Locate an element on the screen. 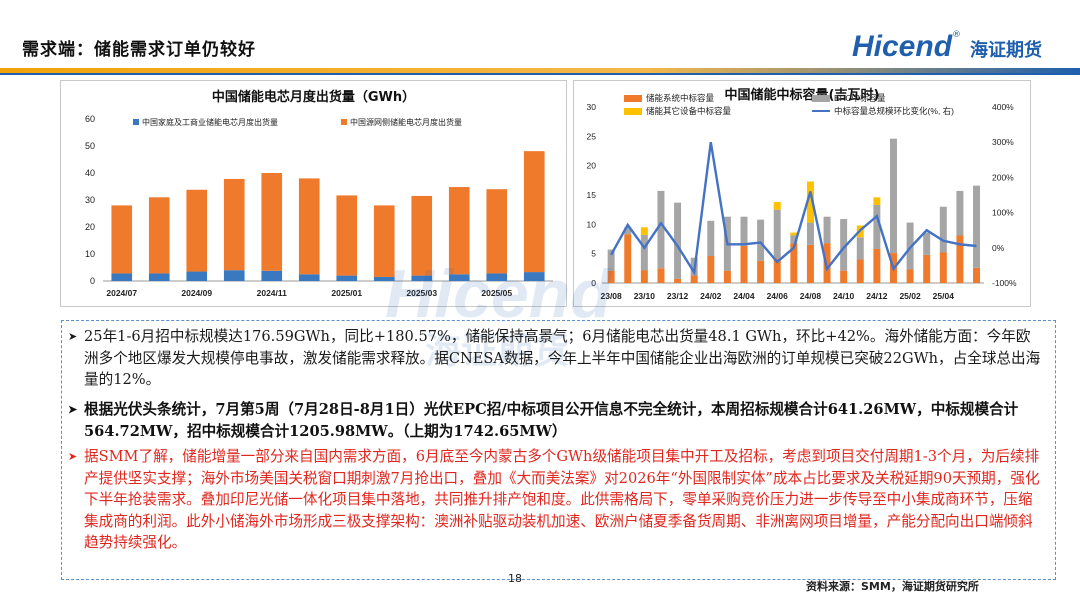 This screenshot has width=1080, height=607. source-note: 资料来源：SMM，海证期货研究所 is located at coordinates (892, 586).